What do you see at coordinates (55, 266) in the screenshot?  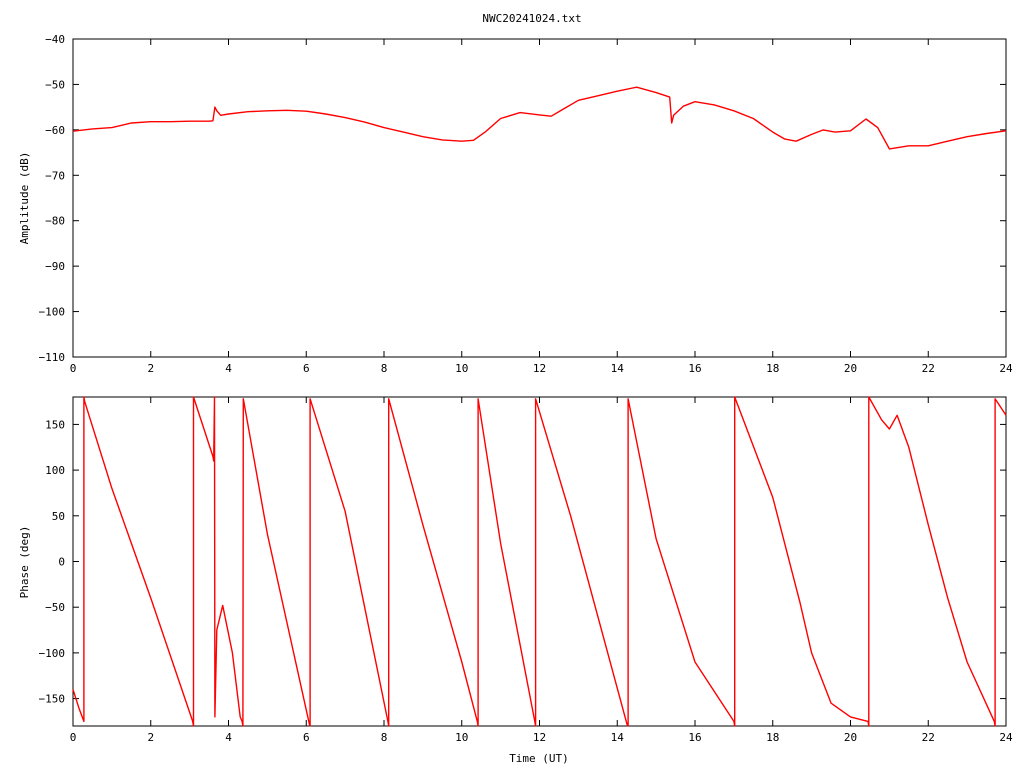 I see `amplitude-y-tick-label: −90` at bounding box center [55, 266].